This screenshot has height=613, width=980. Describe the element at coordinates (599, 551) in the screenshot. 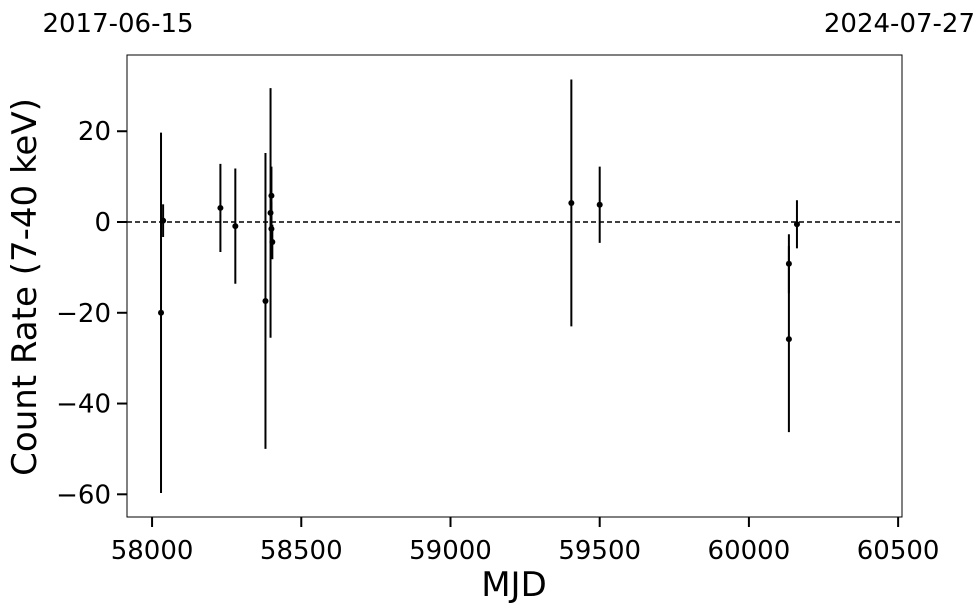

I see `x-tick-label: 59500` at that location.